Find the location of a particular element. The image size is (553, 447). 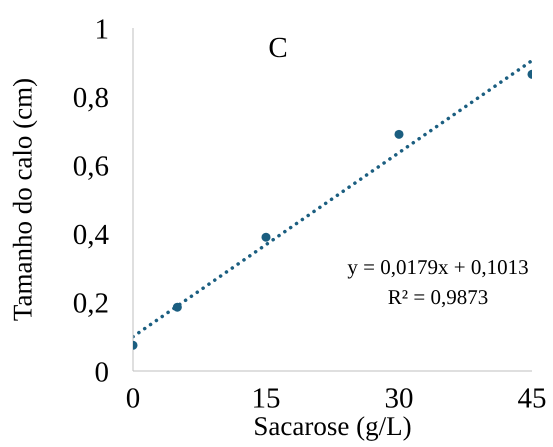

y-tick-label: 0,8 is located at coordinates (90, 98).